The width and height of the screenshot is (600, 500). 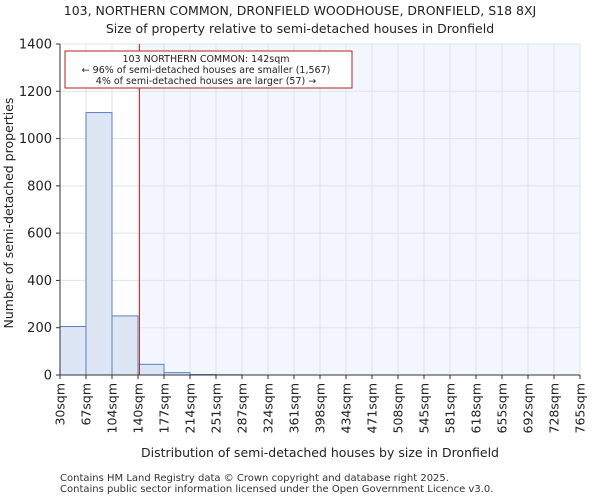 I want to click on annotation-line1: 103 NORTHERN COMMON: 142sqm, so click(x=206, y=59).